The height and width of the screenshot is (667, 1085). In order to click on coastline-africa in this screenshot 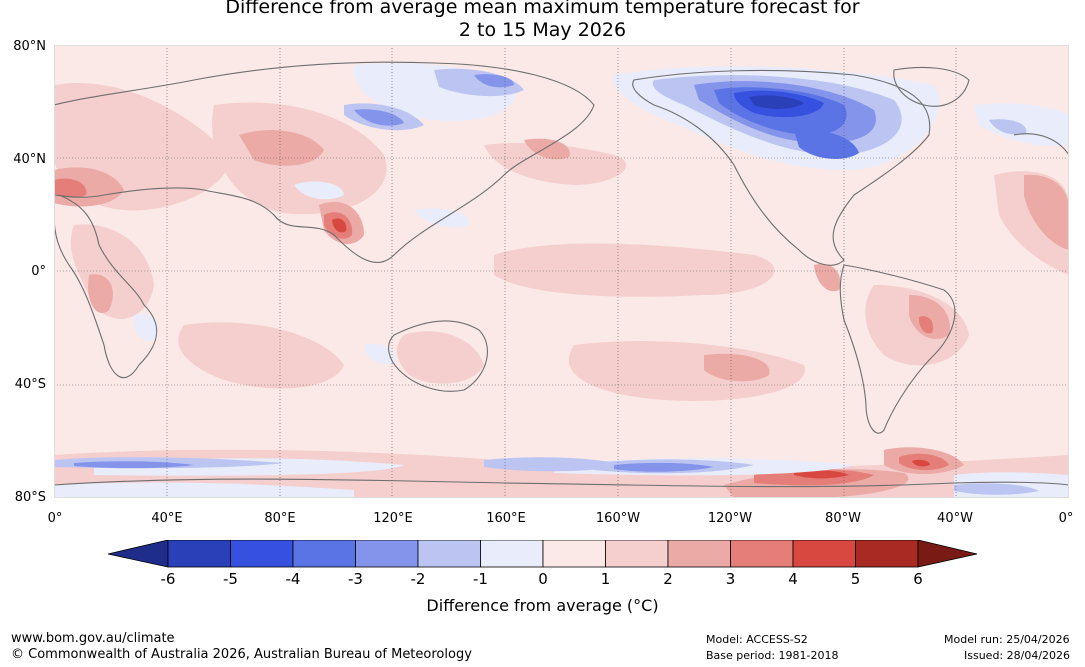, I will do `click(106, 286)`.